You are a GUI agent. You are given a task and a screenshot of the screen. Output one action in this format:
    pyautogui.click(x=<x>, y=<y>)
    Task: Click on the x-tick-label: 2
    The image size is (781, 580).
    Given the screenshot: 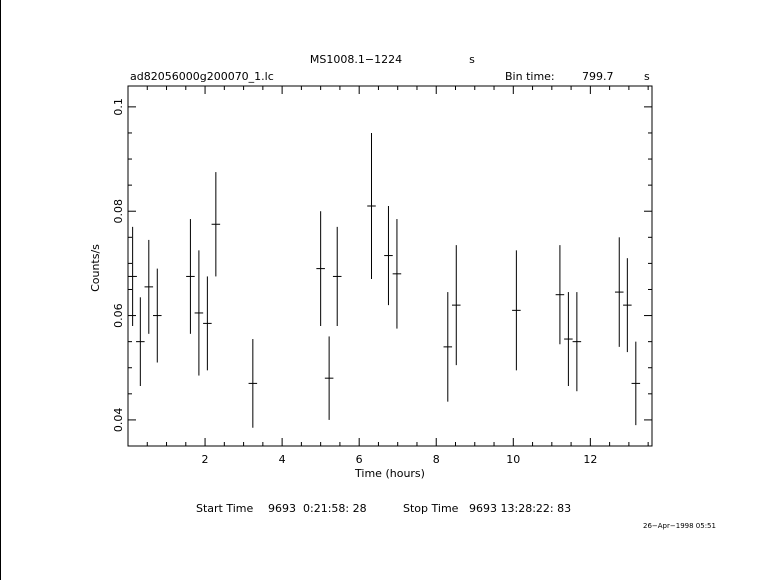 What is the action you would take?
    pyautogui.click(x=205, y=459)
    